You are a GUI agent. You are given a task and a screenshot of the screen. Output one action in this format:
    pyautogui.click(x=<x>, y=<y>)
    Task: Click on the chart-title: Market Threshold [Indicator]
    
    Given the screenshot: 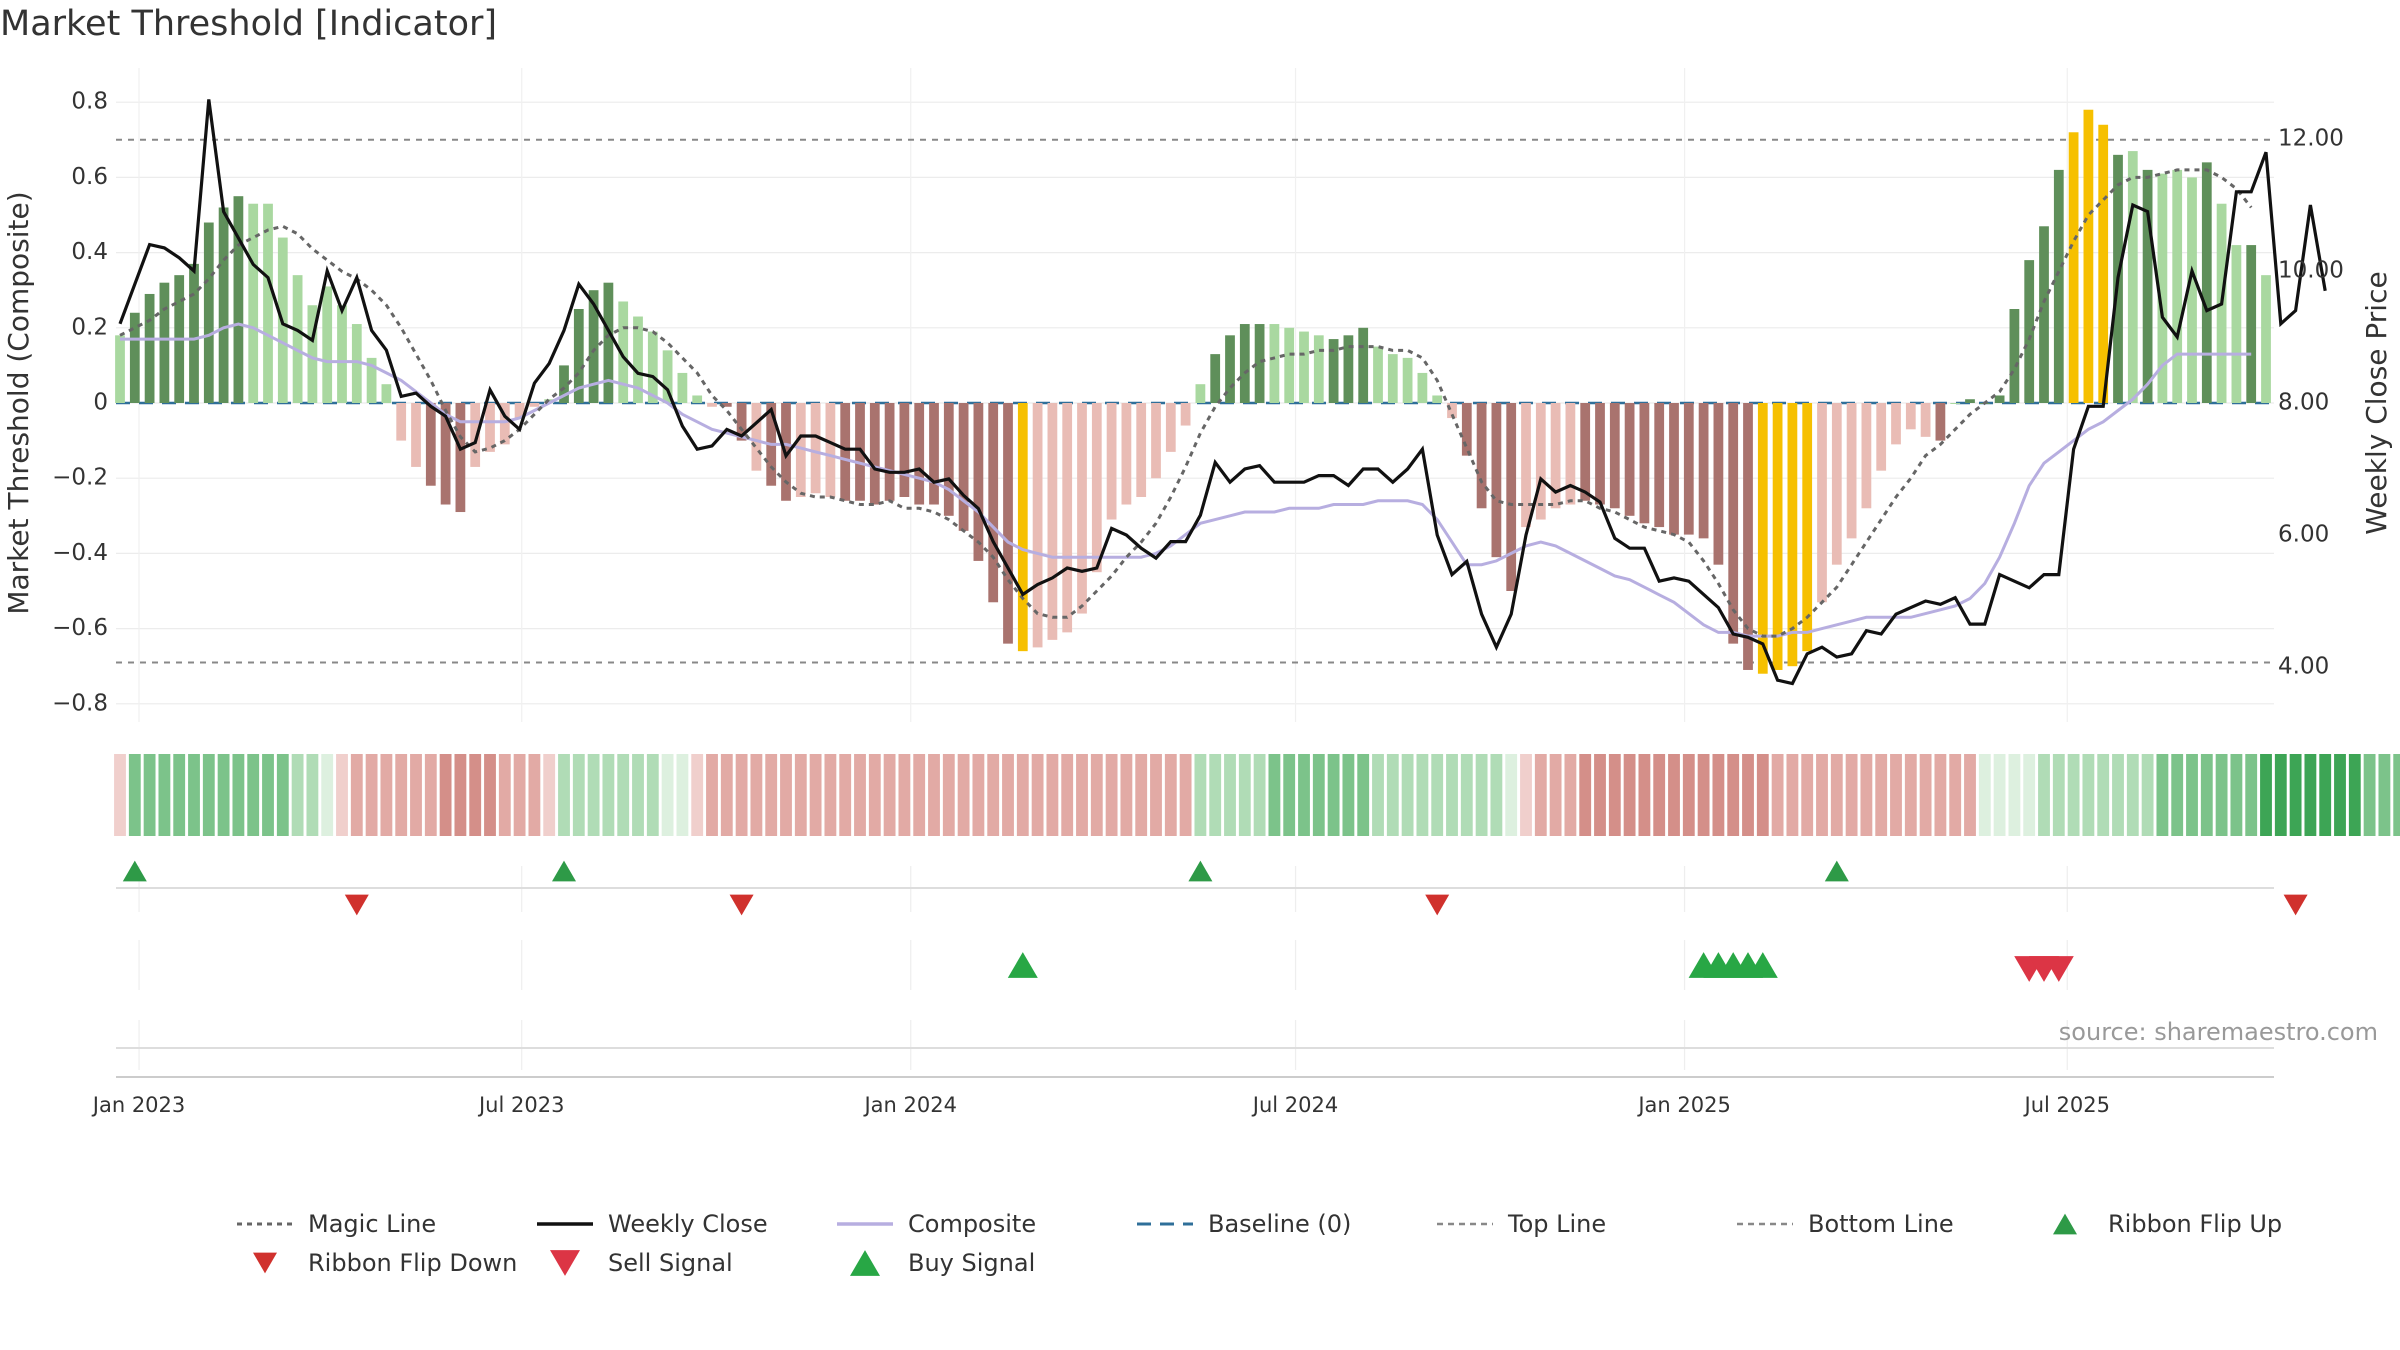 What is the action you would take?
    pyautogui.click(x=249, y=24)
    